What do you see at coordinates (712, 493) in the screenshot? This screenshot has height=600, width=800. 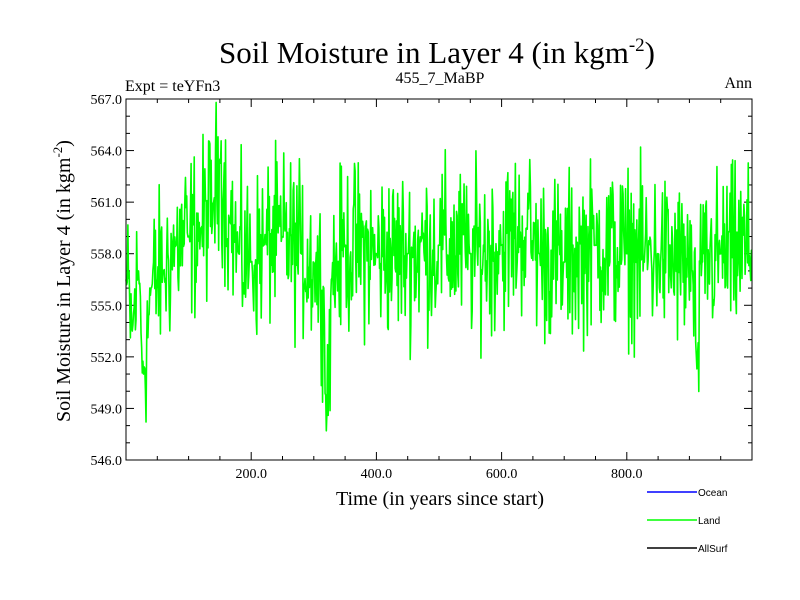 I see `legend-label-ocean: Ocean` at bounding box center [712, 493].